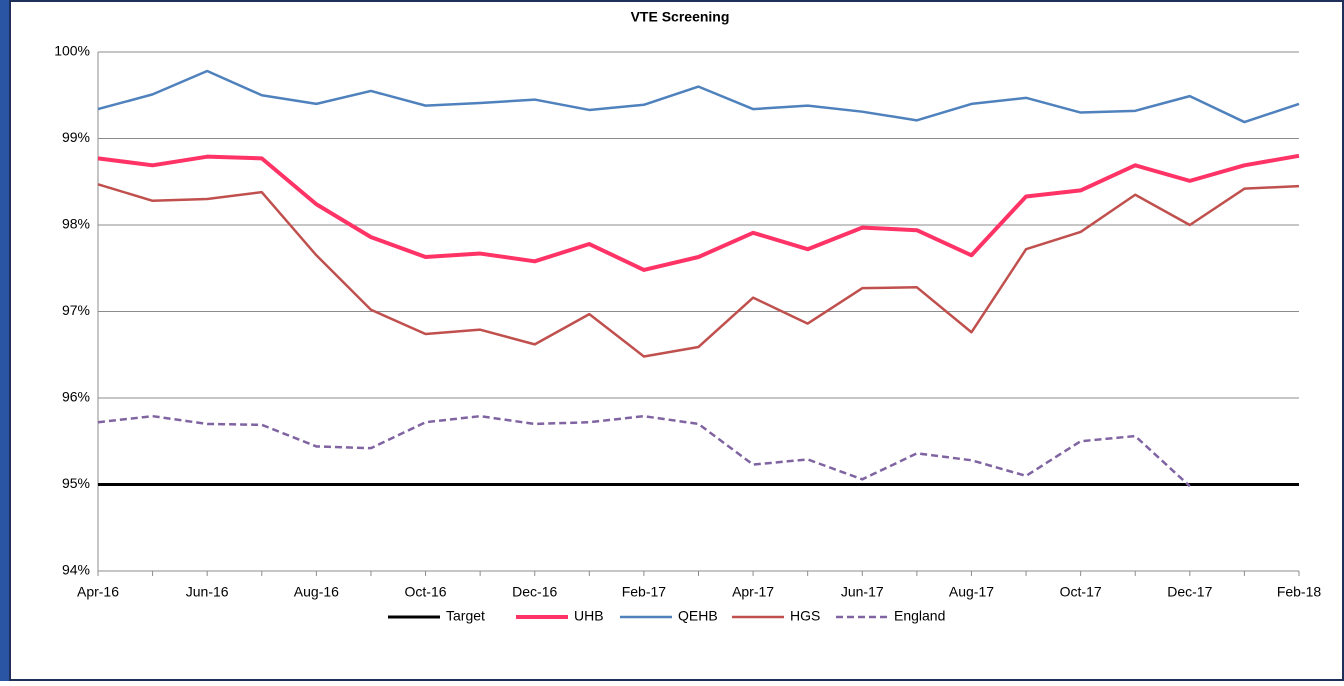 This screenshot has width=1344, height=686. What do you see at coordinates (5, 340) in the screenshot?
I see `side-strip` at bounding box center [5, 340].